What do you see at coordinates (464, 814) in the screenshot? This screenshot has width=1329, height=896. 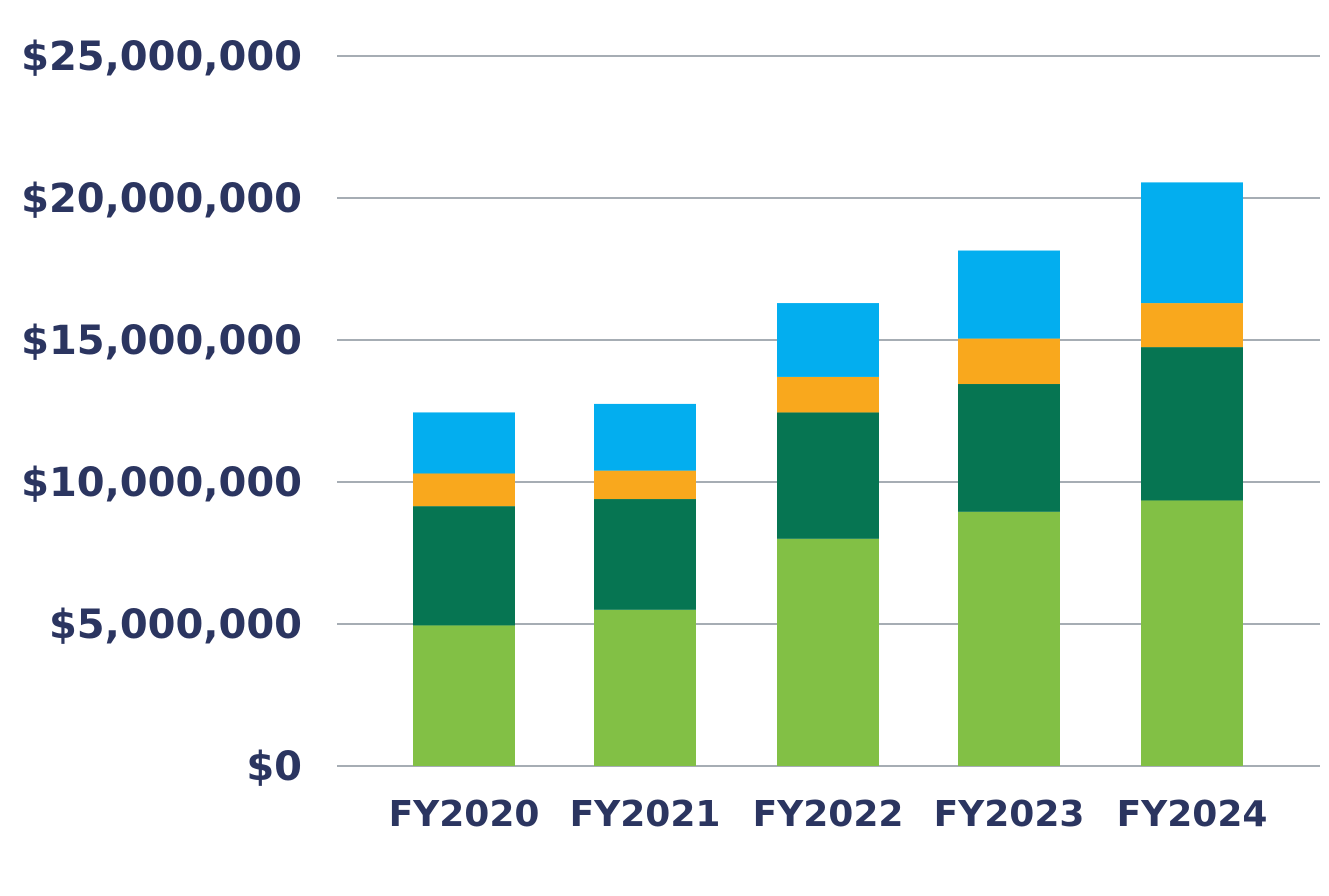 I see `x-tick-label: FY2020` at bounding box center [464, 814].